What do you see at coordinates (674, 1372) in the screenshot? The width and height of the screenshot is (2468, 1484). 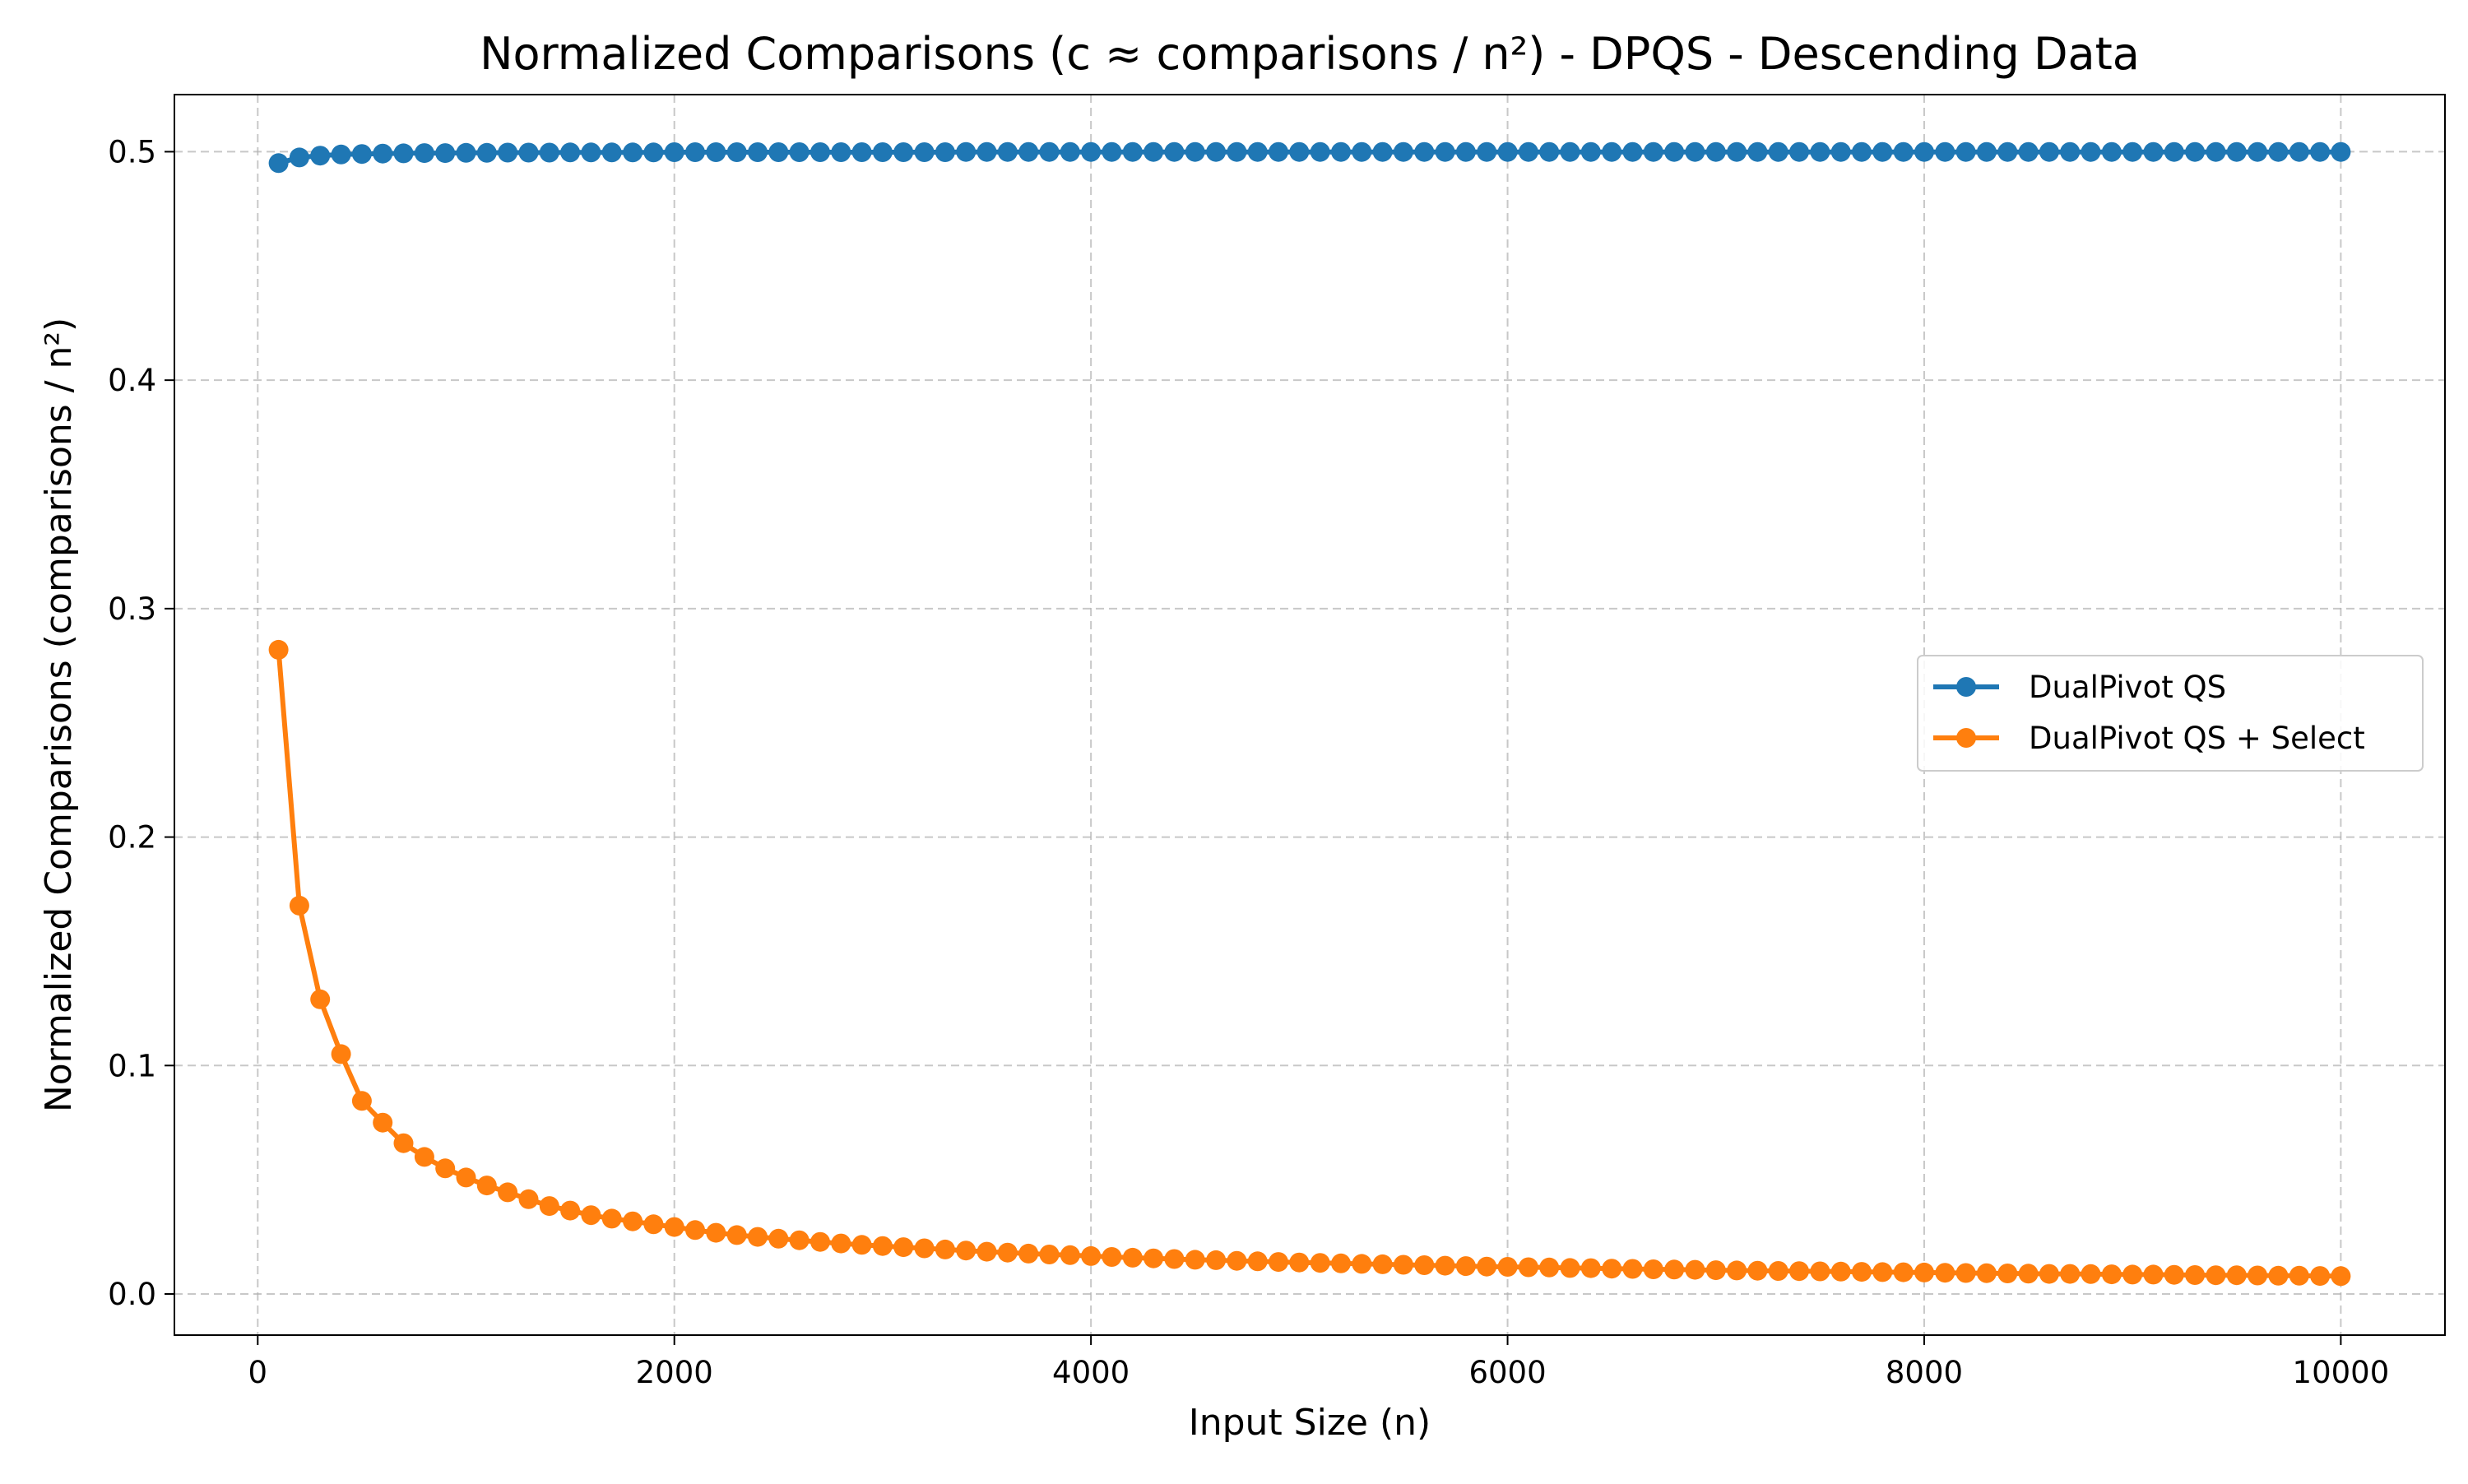 I see `x-tick-label: 2000` at bounding box center [674, 1372].